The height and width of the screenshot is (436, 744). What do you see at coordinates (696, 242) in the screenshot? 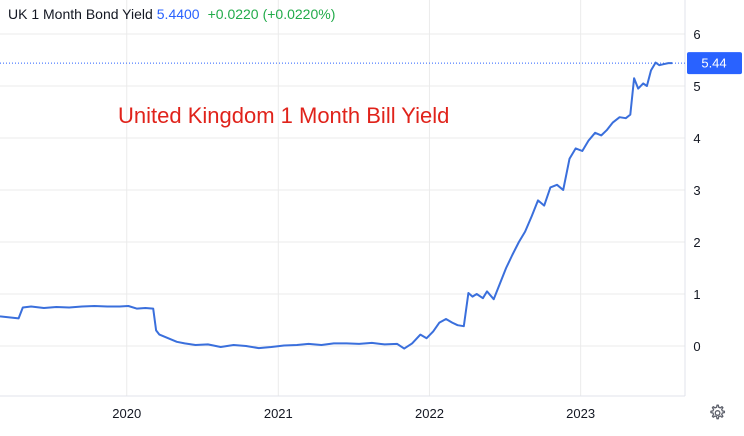
I see `y-tick-label: 2` at bounding box center [696, 242].